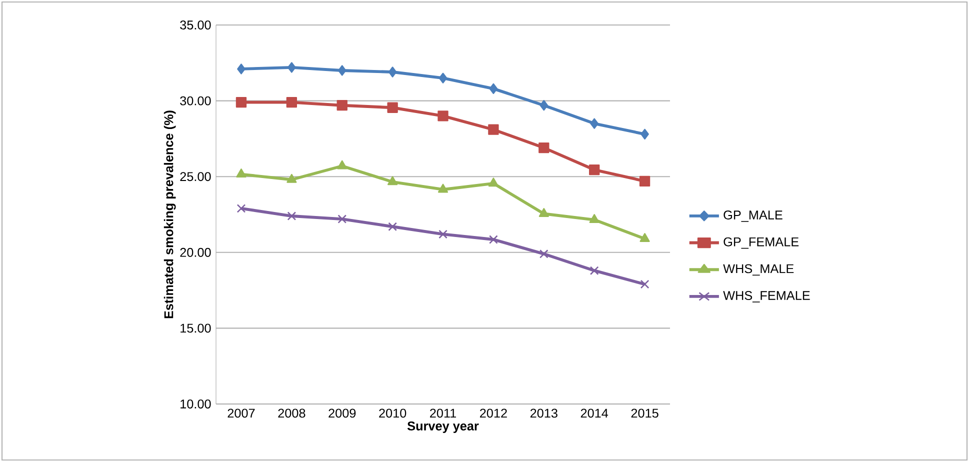 The image size is (969, 462). Describe the element at coordinates (443, 413) in the screenshot. I see `x-tick-label: 2011` at that location.